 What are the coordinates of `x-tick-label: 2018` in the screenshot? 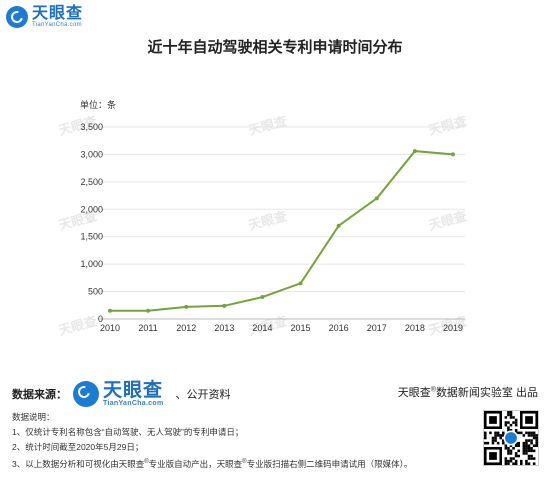 It's located at (415, 328).